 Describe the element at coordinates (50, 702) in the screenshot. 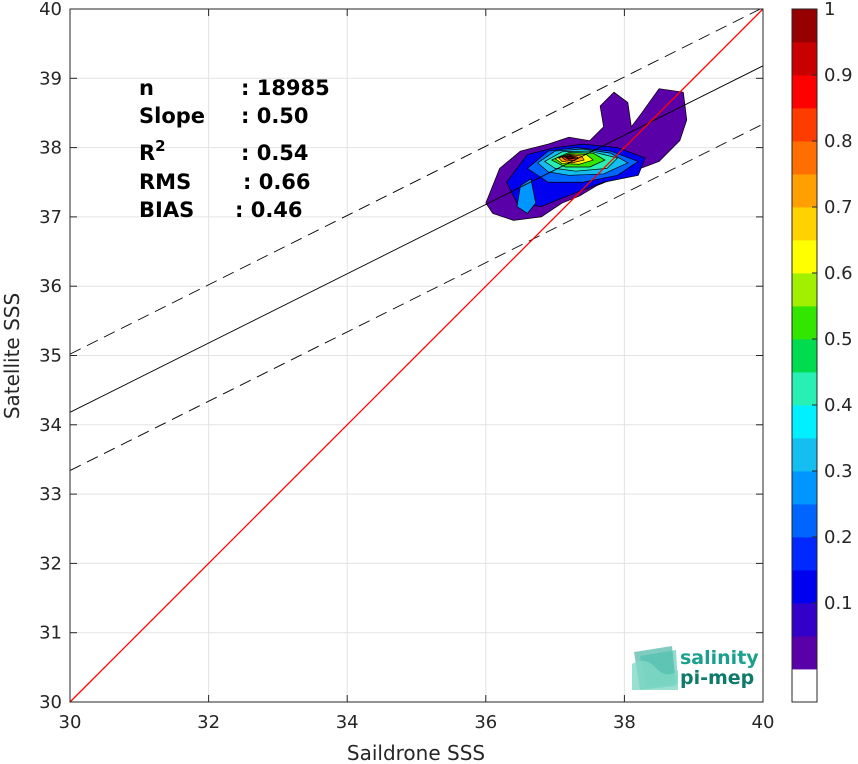

I see `y-tick-label: 30` at that location.